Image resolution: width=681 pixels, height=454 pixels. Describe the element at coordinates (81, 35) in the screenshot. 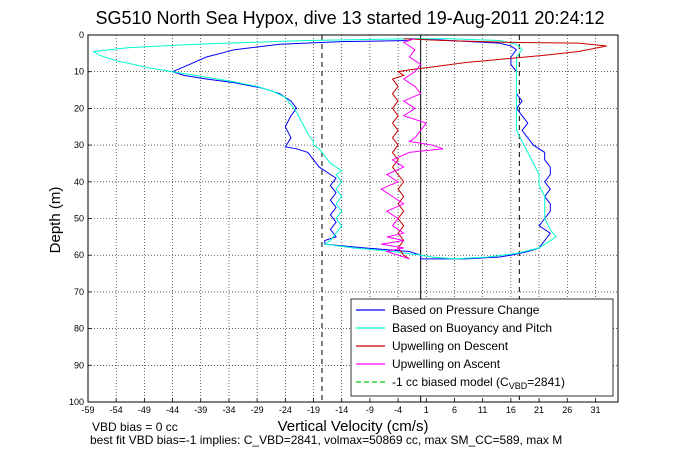

I see `y-tick-label: 0` at that location.